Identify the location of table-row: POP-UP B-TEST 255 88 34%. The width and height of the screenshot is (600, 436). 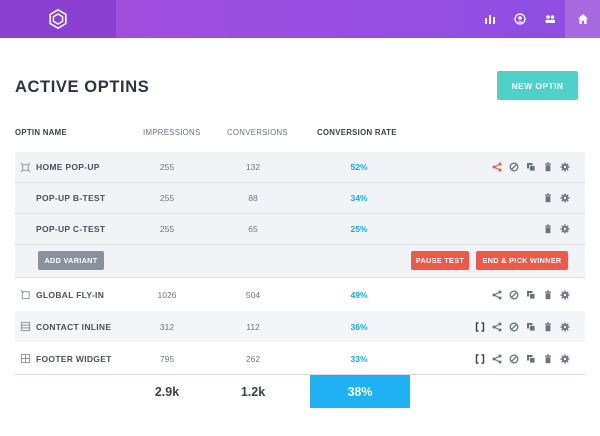
(300, 198).